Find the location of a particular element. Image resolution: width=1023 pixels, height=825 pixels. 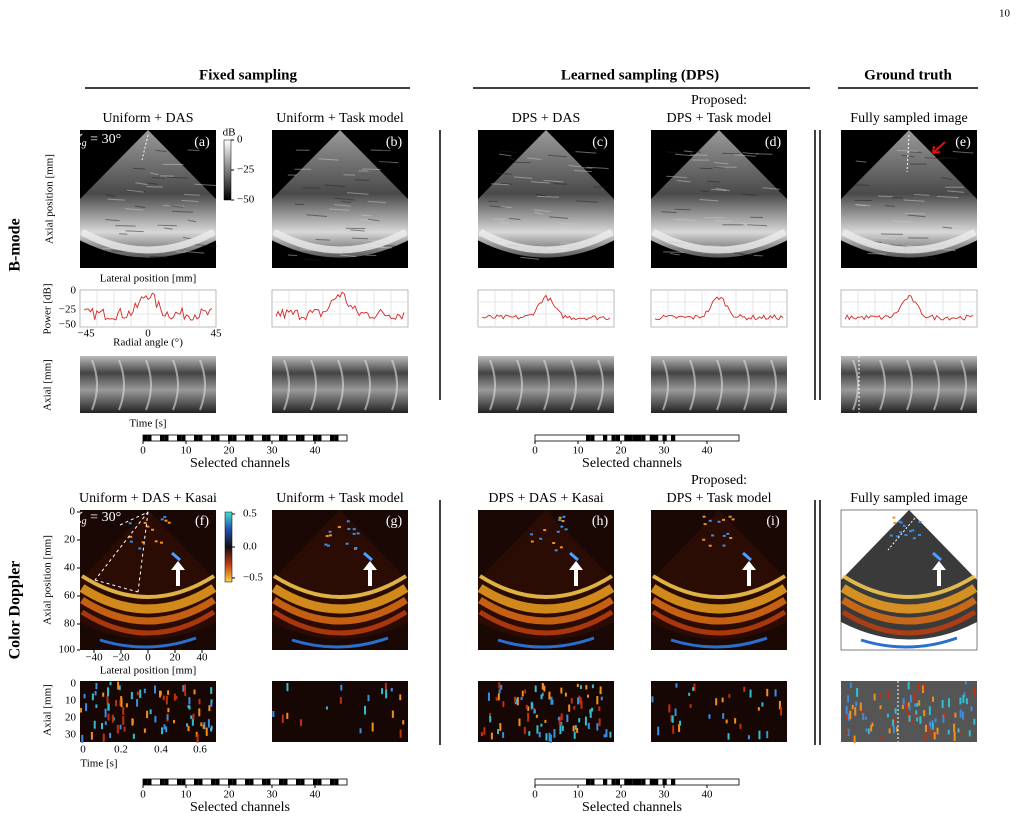

channel-tick-label: 30 is located at coordinates (273, 795).